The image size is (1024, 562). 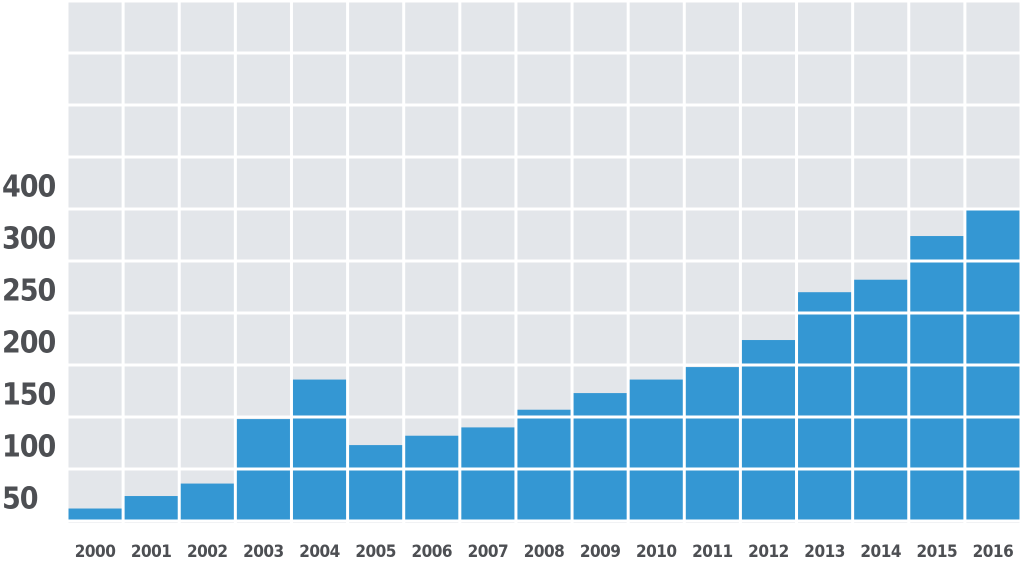 What do you see at coordinates (29, 395) in the screenshot?
I see `y-tick-label: 150` at bounding box center [29, 395].